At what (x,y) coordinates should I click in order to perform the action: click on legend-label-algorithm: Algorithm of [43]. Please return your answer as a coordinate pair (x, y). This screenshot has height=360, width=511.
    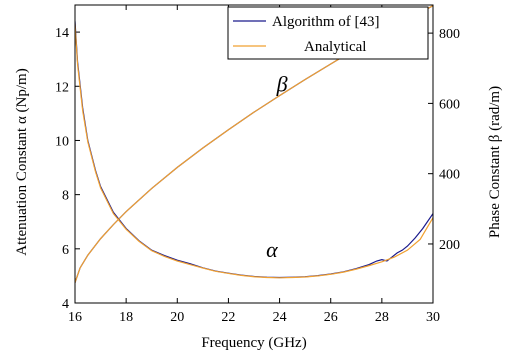
    Looking at the image, I should click on (325, 22).